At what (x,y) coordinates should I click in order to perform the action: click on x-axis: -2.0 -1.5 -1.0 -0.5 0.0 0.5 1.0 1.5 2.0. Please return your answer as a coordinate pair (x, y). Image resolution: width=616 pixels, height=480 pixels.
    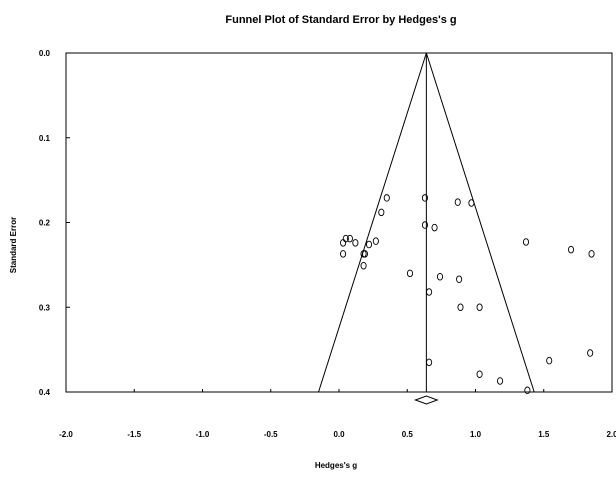
    Looking at the image, I should click on (337, 414).